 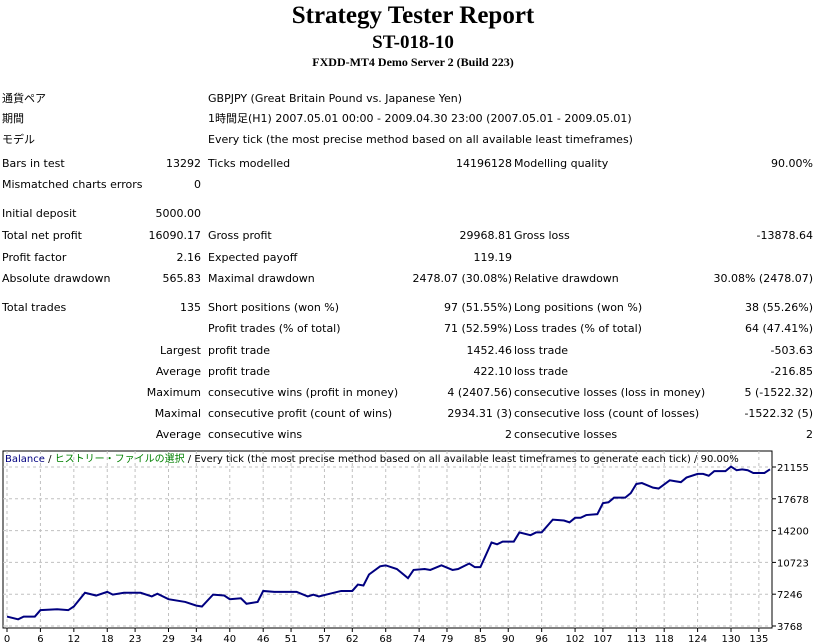 I want to click on stat-row: Mismatched charts errors 0, so click(x=413, y=185).